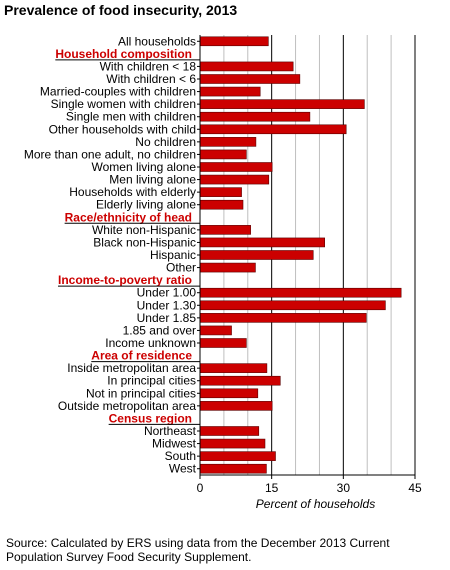 This screenshot has width=450, height=570. Describe the element at coordinates (167, 293) in the screenshot. I see `category-label: Under 1.00` at that location.